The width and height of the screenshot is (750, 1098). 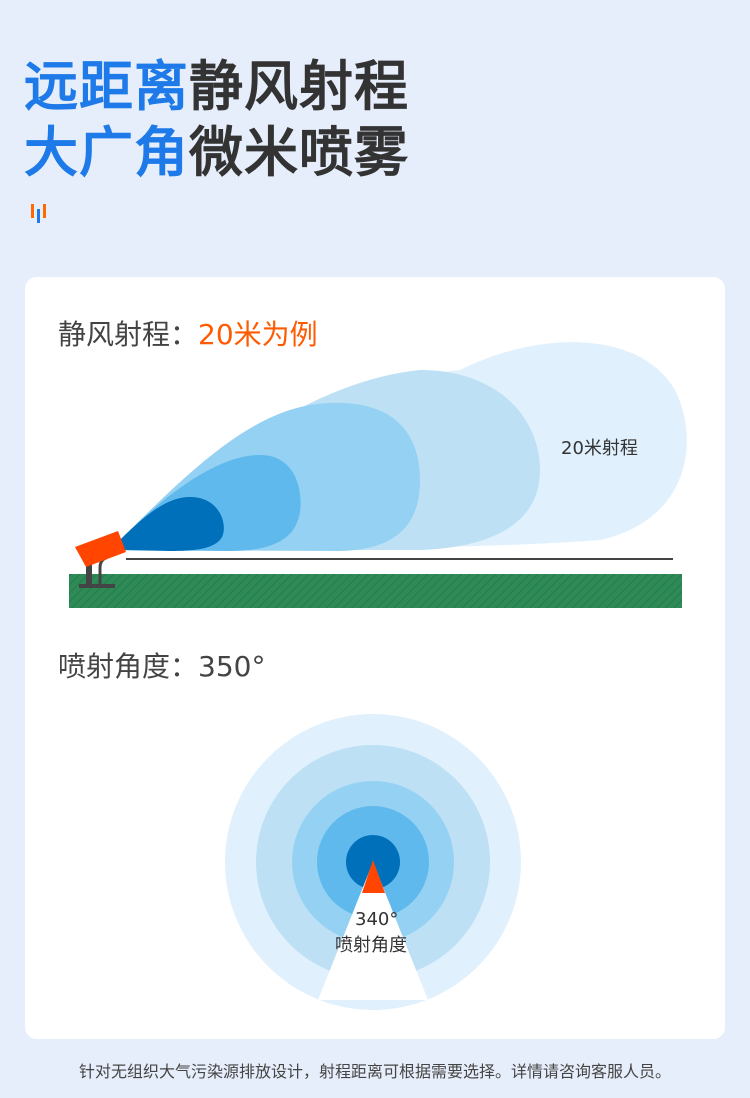 I want to click on angle-value: 350°, so click(x=232, y=666).